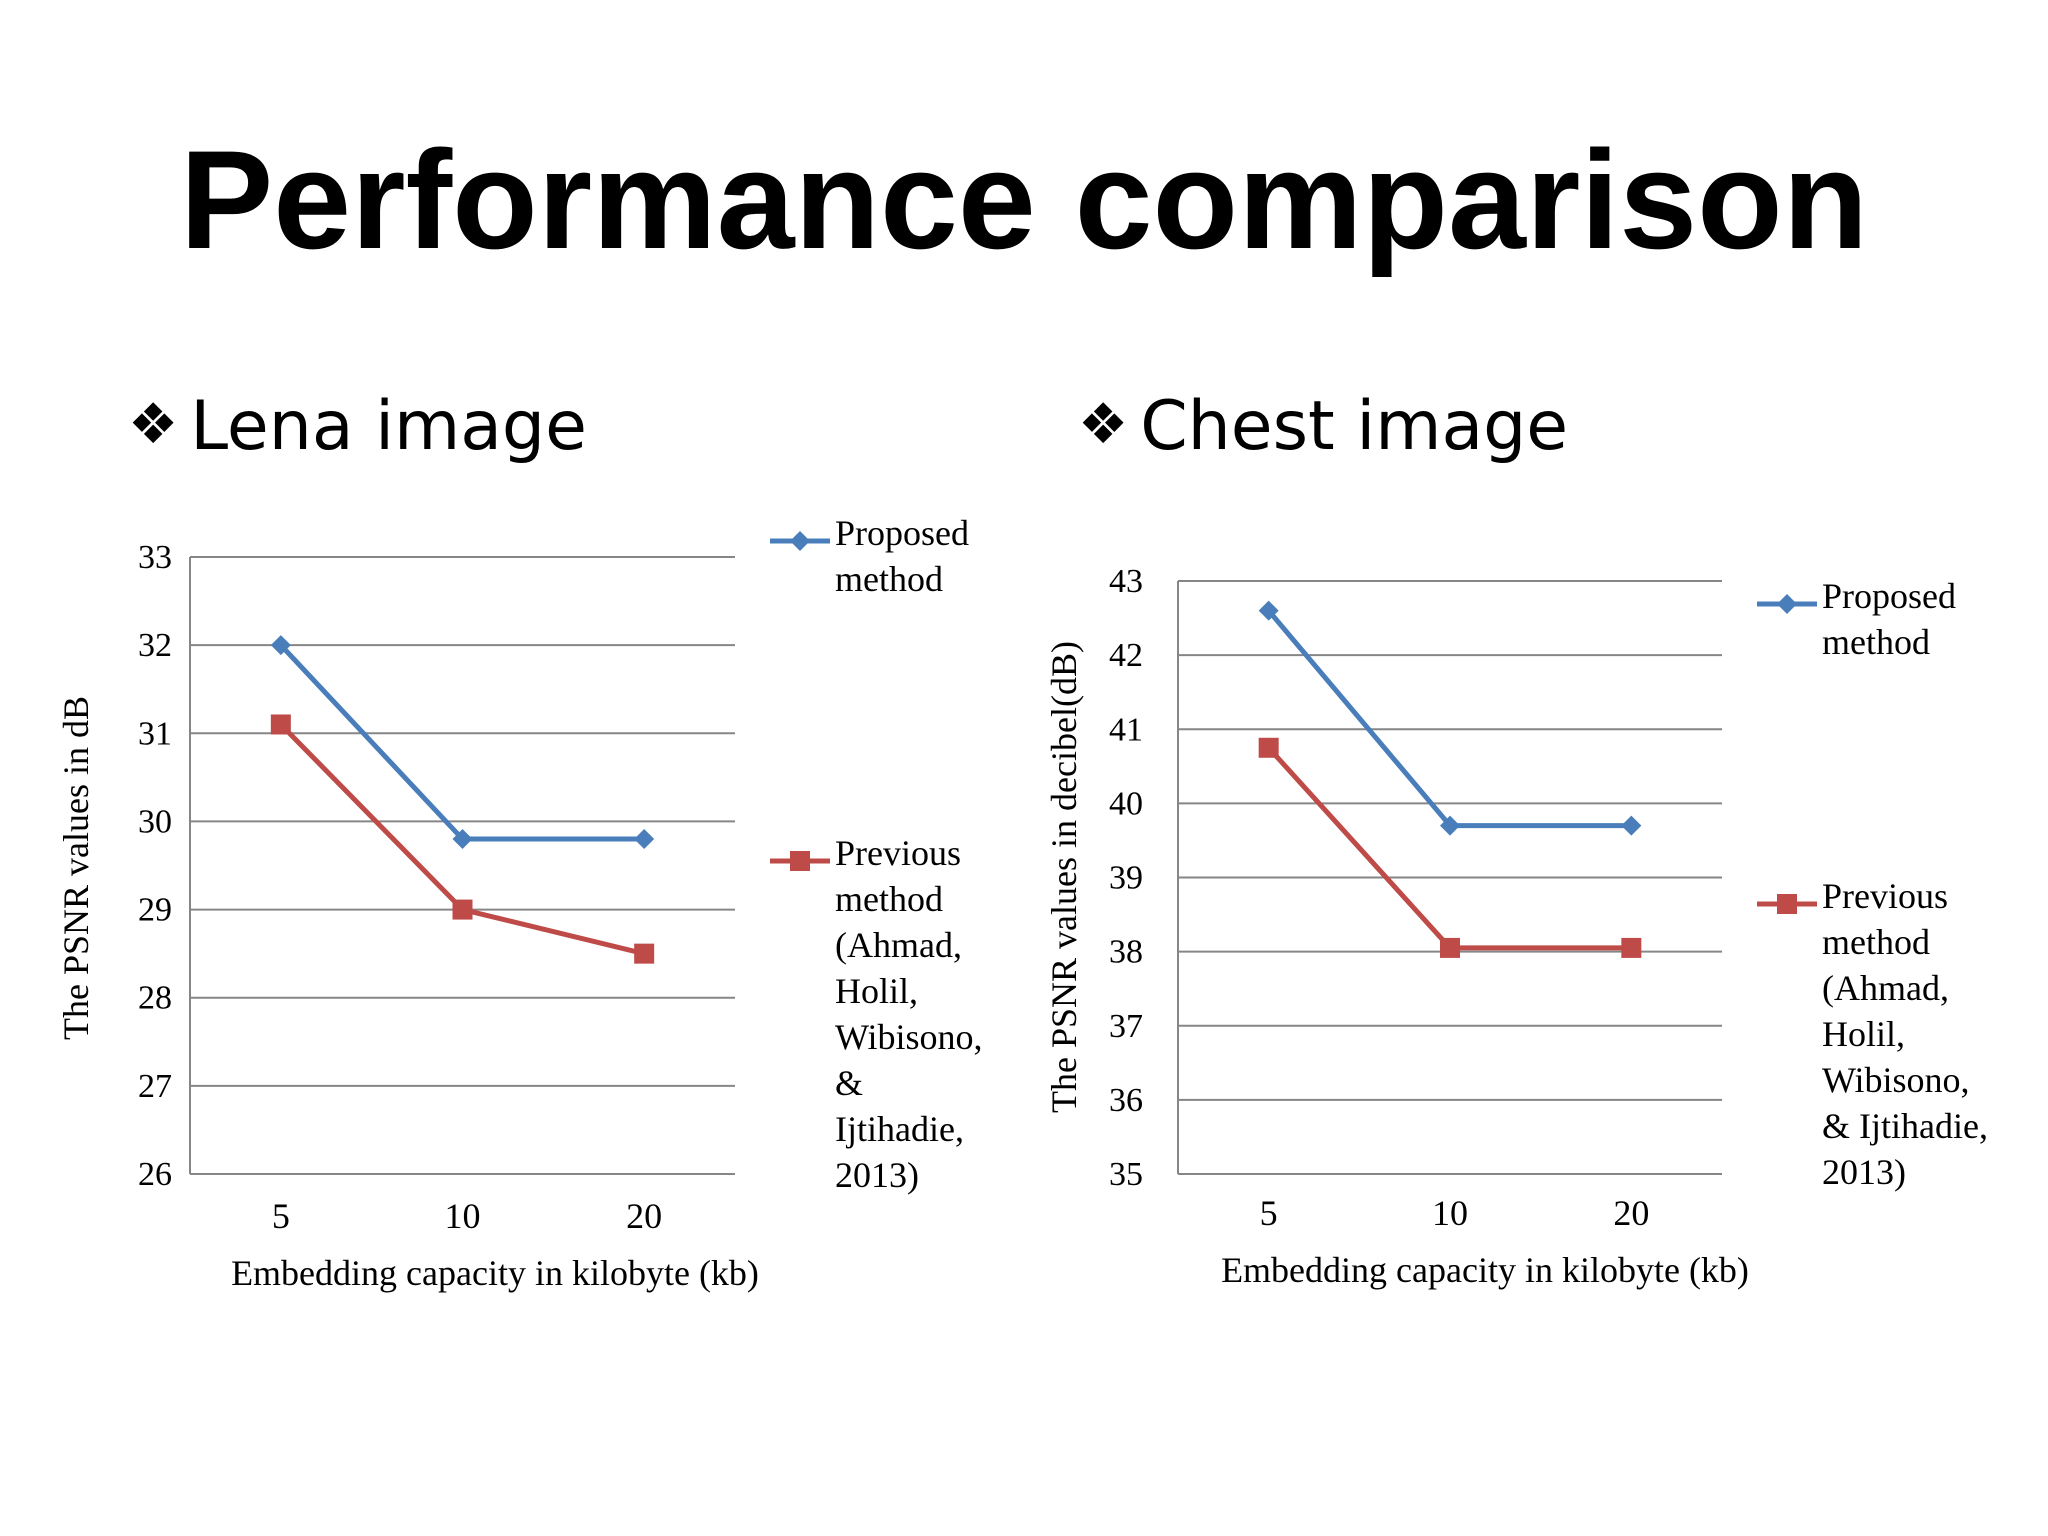 Image resolution: width=2048 pixels, height=1536 pixels. Describe the element at coordinates (155, 733) in the screenshot. I see `y-tick-label: 31` at that location.